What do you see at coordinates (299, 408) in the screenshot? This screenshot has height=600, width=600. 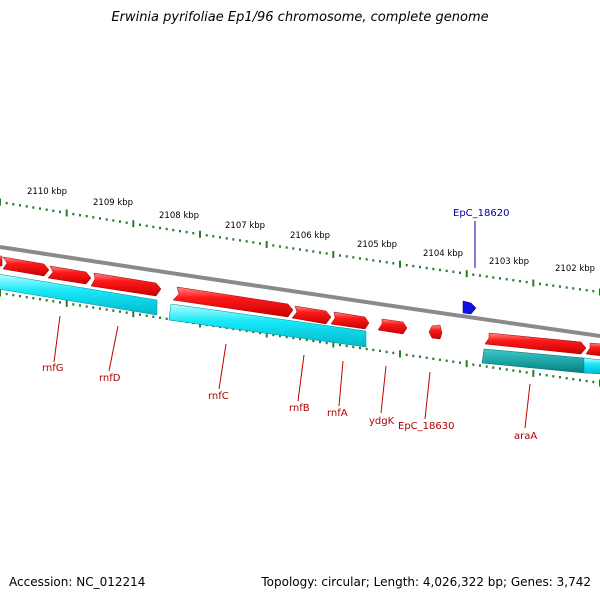 I see `gene-label-rnfB: rnfB` at bounding box center [299, 408].